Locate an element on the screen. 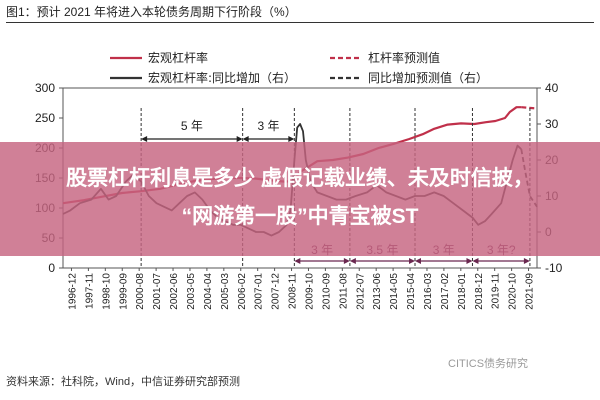 The height and width of the screenshot is (400, 600). x-tick-label: 2007-01 is located at coordinates (259, 291).